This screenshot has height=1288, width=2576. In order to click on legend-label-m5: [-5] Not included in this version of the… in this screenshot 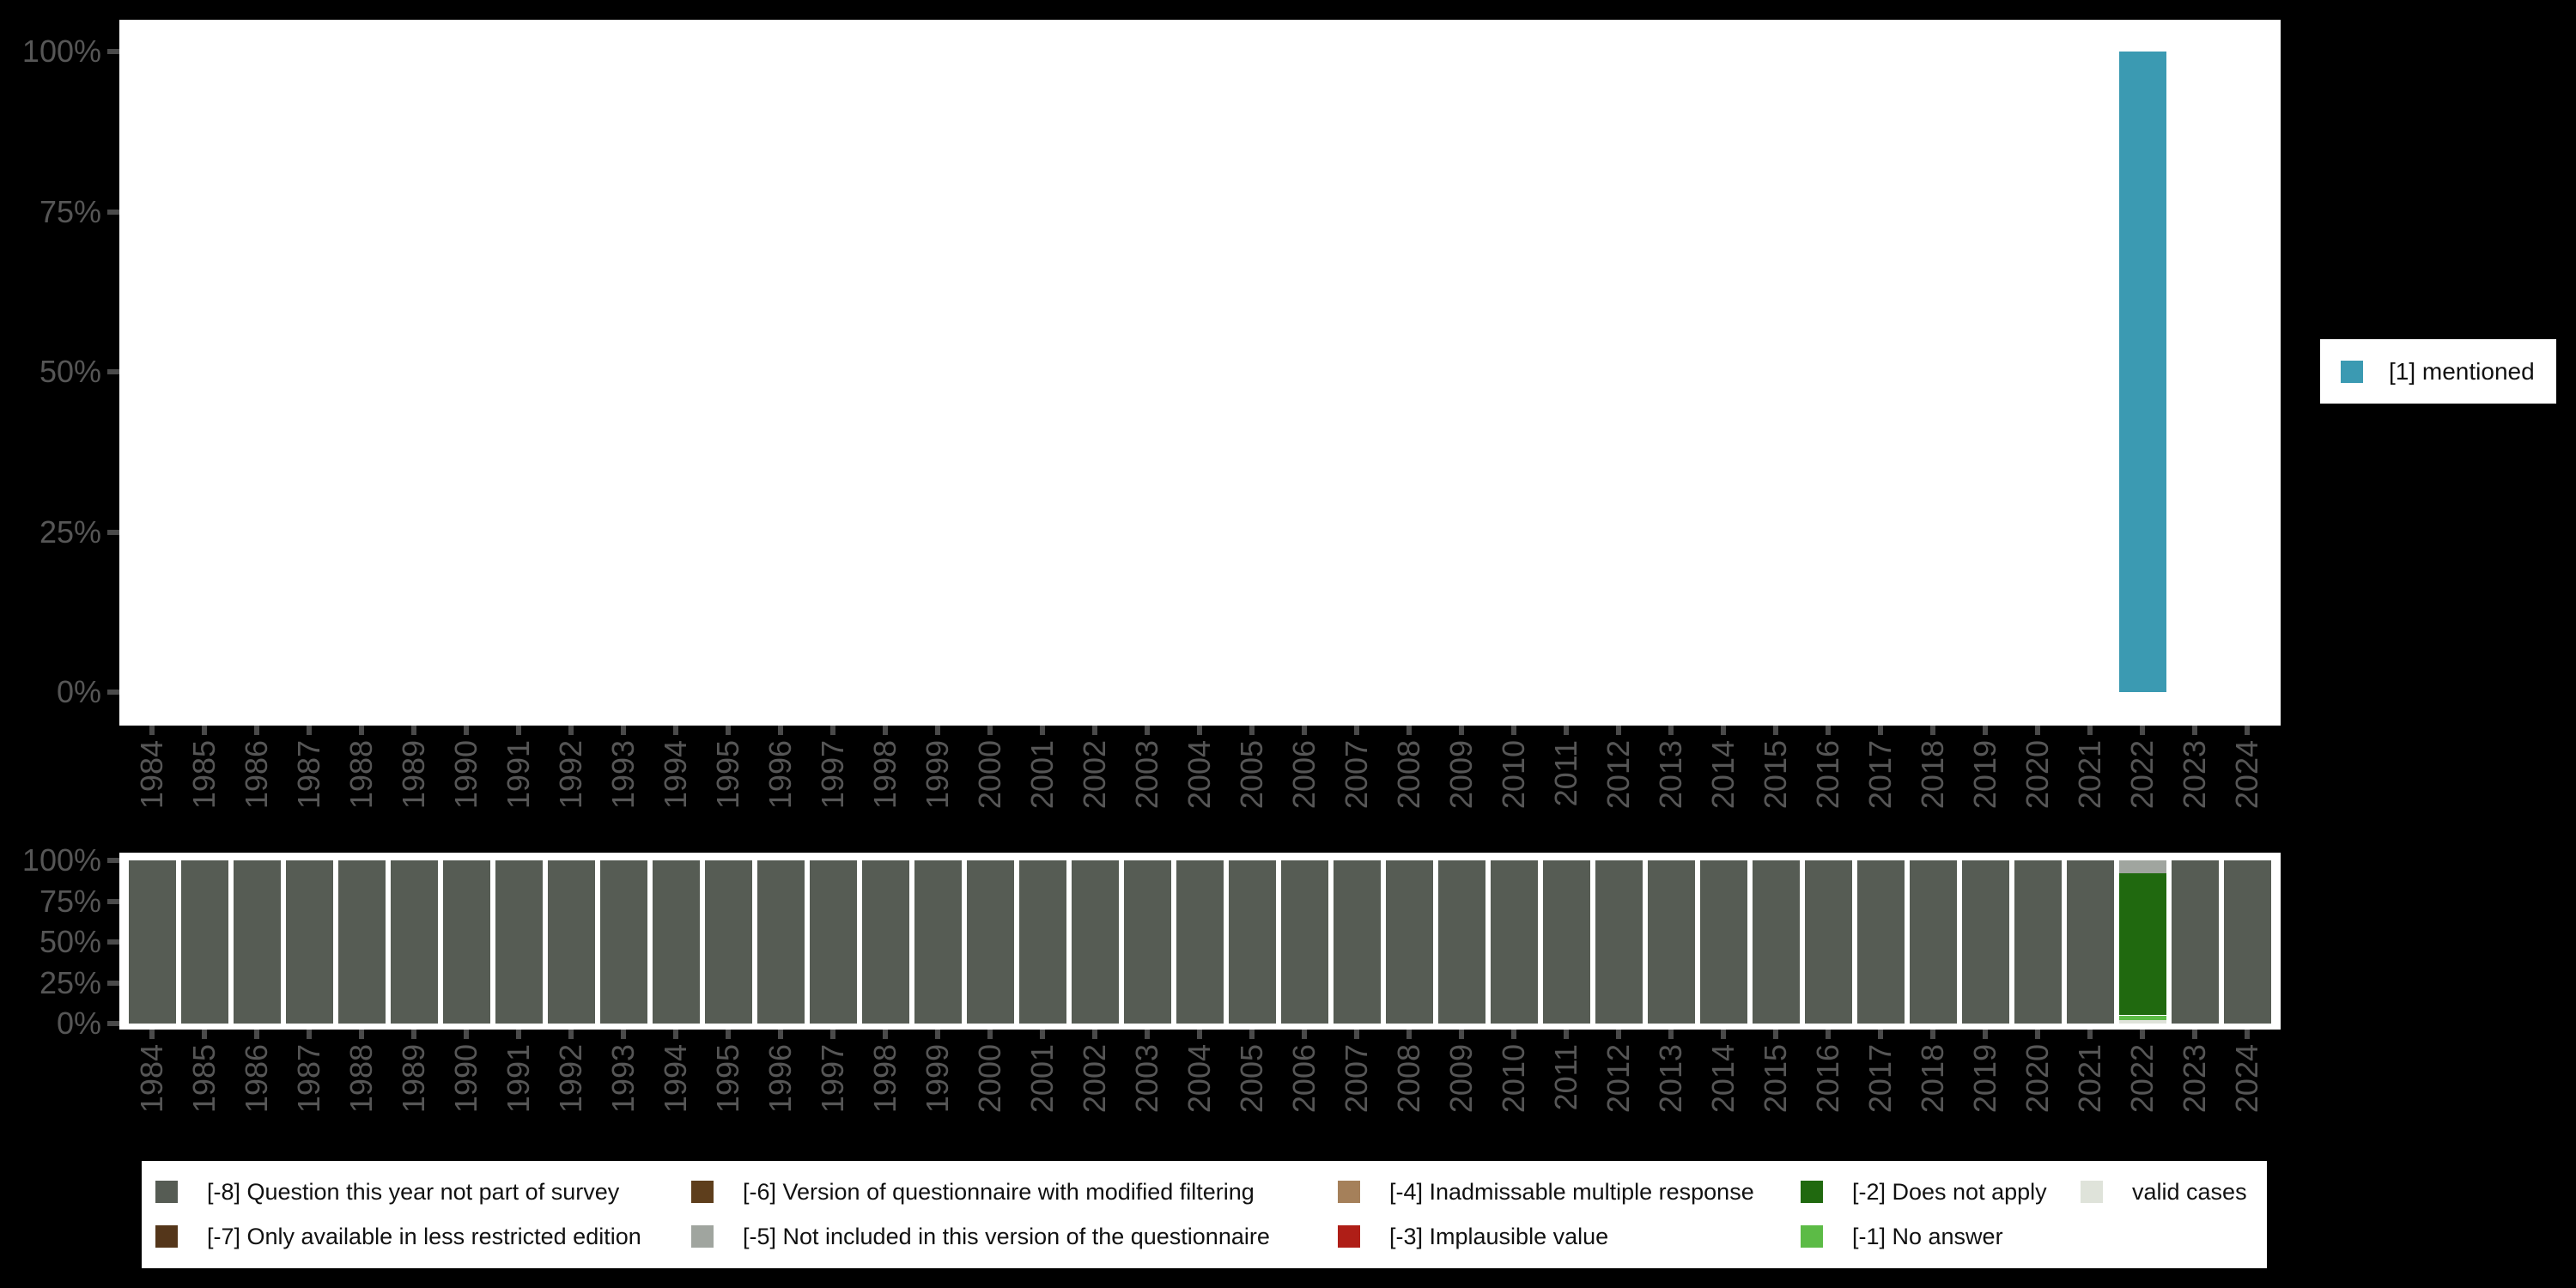, I will do `click(1006, 1236)`.